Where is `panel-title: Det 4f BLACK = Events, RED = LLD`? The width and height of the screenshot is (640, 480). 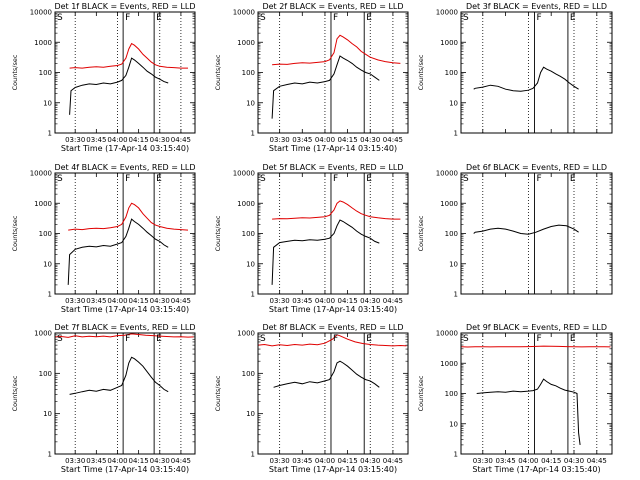
panel-title: Det 4f BLACK = Events, RED = LLD is located at coordinates (124, 167).